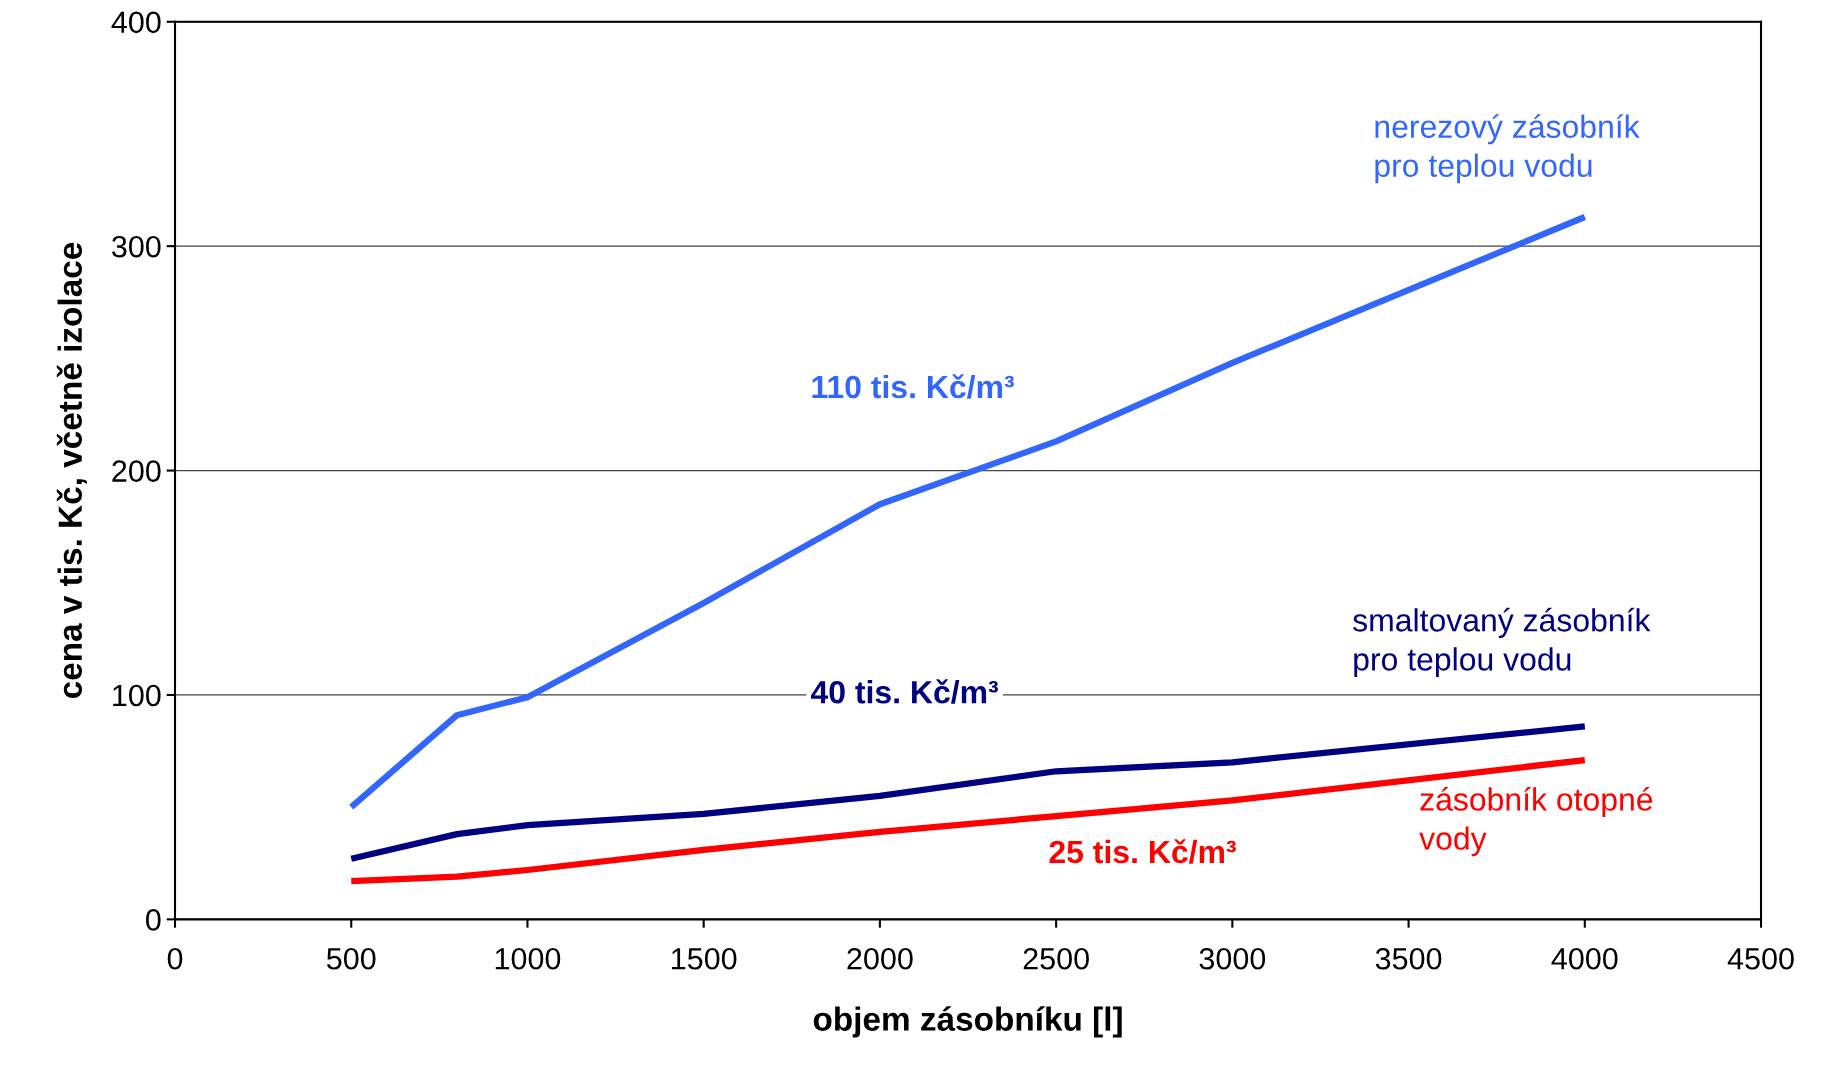  What do you see at coordinates (1142, 851) in the screenshot?
I see `annotation: 25 tis. Kč/m³` at bounding box center [1142, 851].